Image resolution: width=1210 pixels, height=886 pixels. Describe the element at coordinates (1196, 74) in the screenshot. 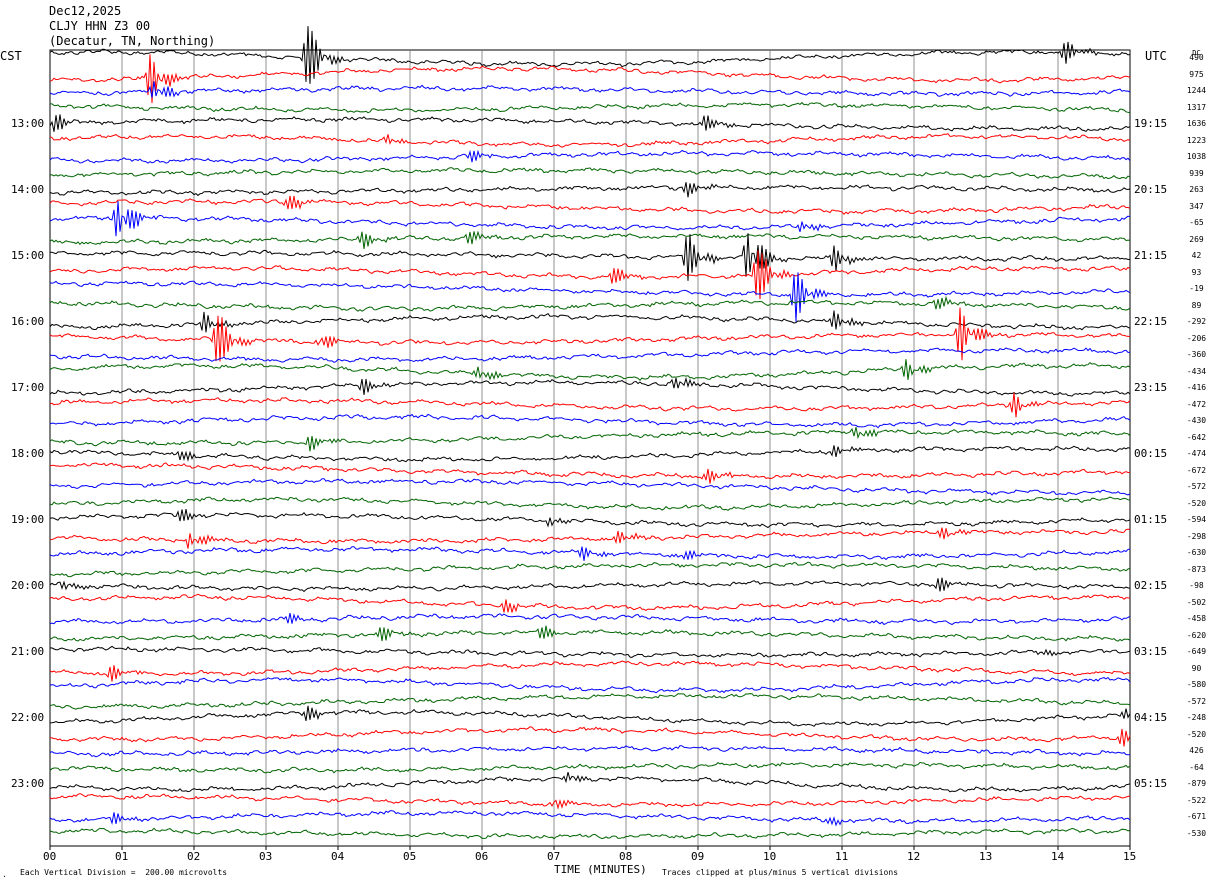

I see `dc-offset-value: 975` at that location.